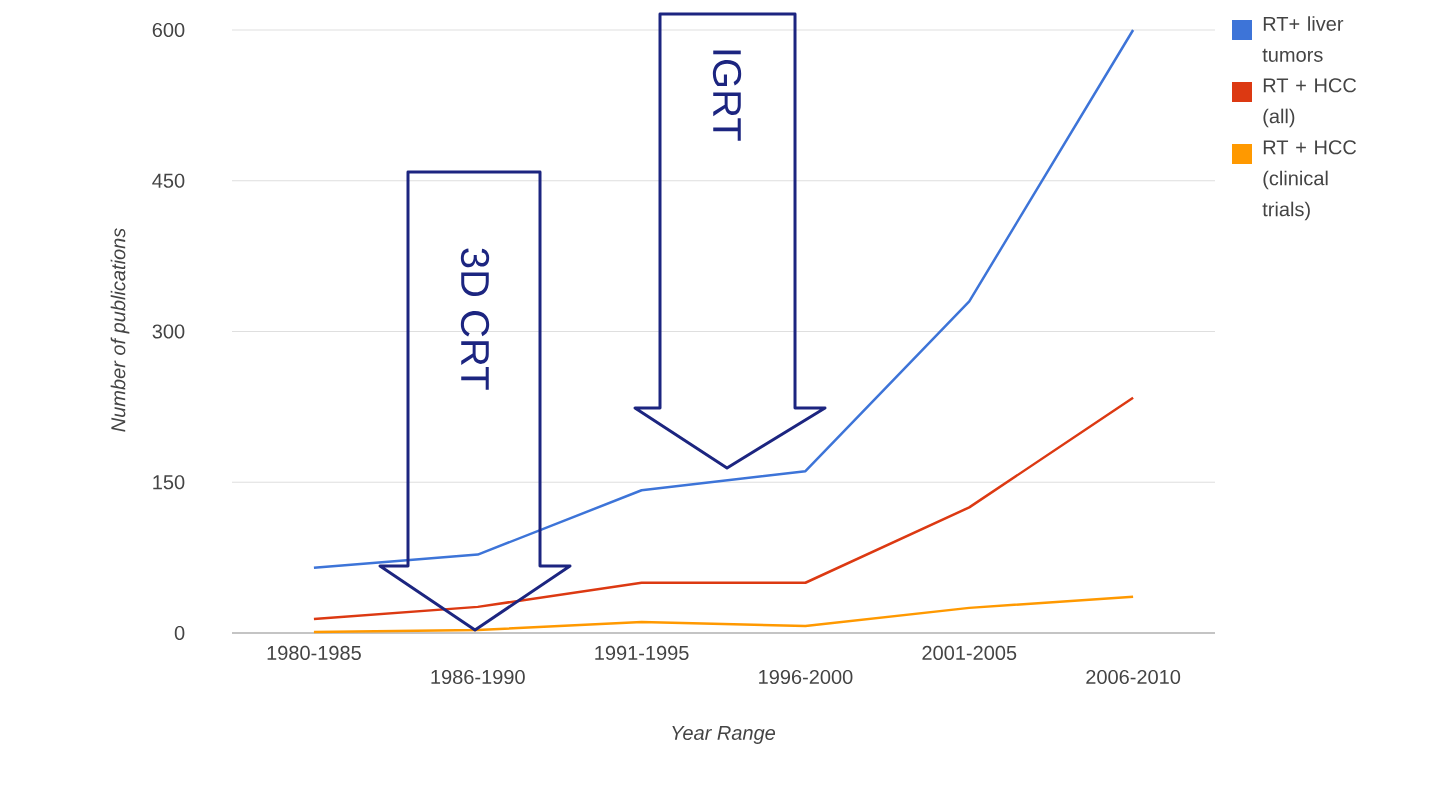  Describe the element at coordinates (168, 180) in the screenshot. I see `y-tick-label: 450` at that location.